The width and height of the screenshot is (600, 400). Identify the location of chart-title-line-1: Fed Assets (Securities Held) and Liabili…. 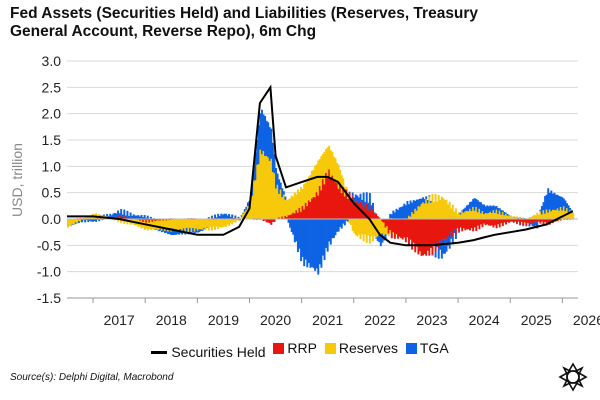
(244, 13).